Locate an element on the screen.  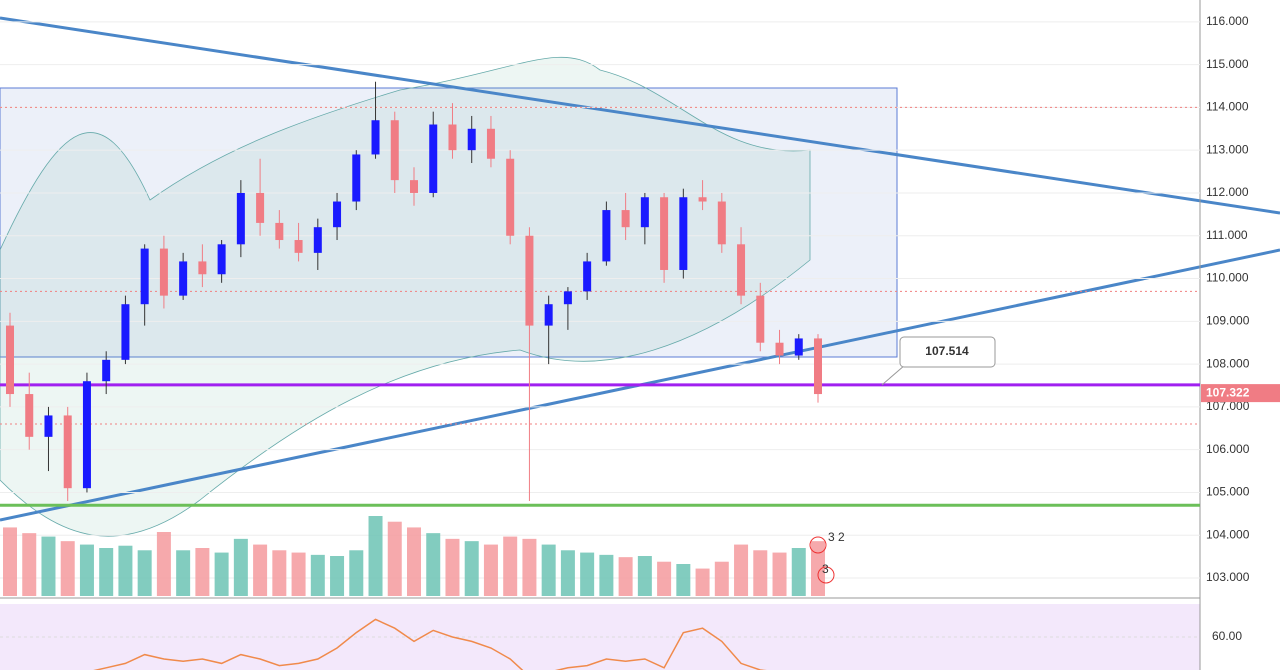
y-tick-label: 103.000 is located at coordinates (1228, 577).